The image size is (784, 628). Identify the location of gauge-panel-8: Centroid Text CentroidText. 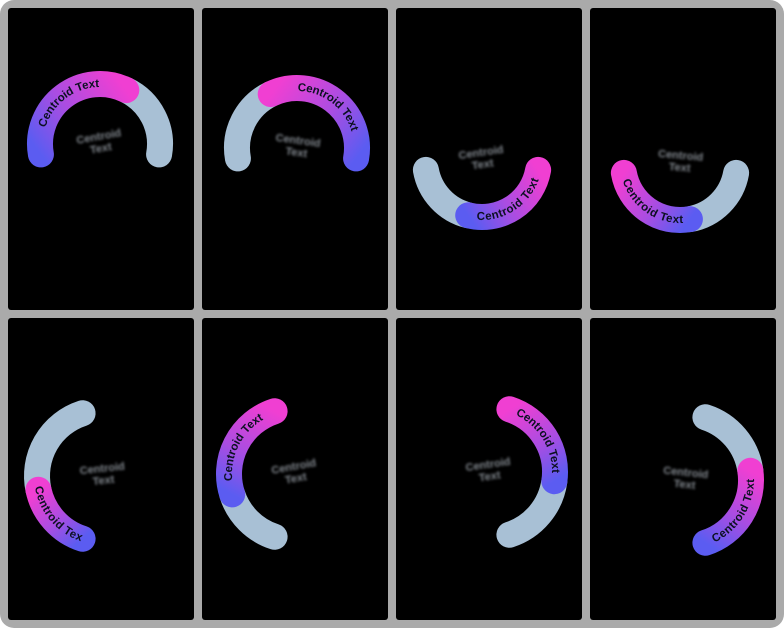
(683, 469).